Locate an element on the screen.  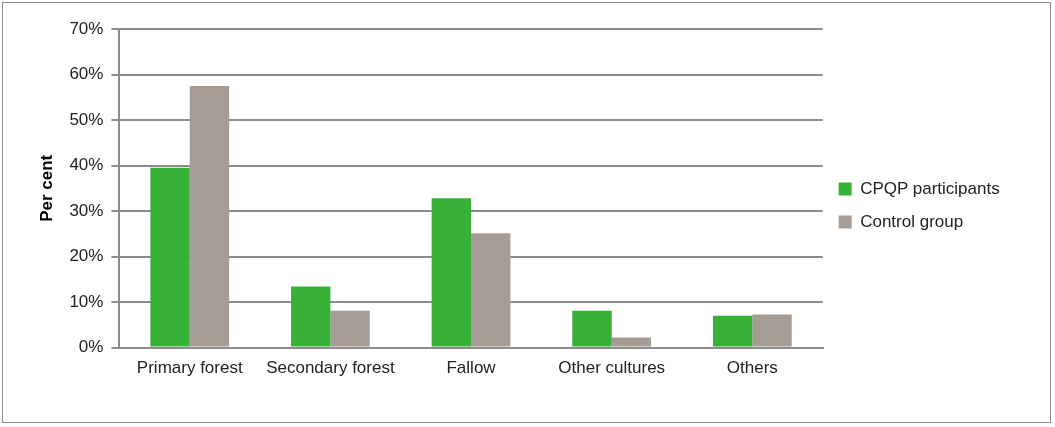
y-tick-label: 40% is located at coordinates (86, 165).